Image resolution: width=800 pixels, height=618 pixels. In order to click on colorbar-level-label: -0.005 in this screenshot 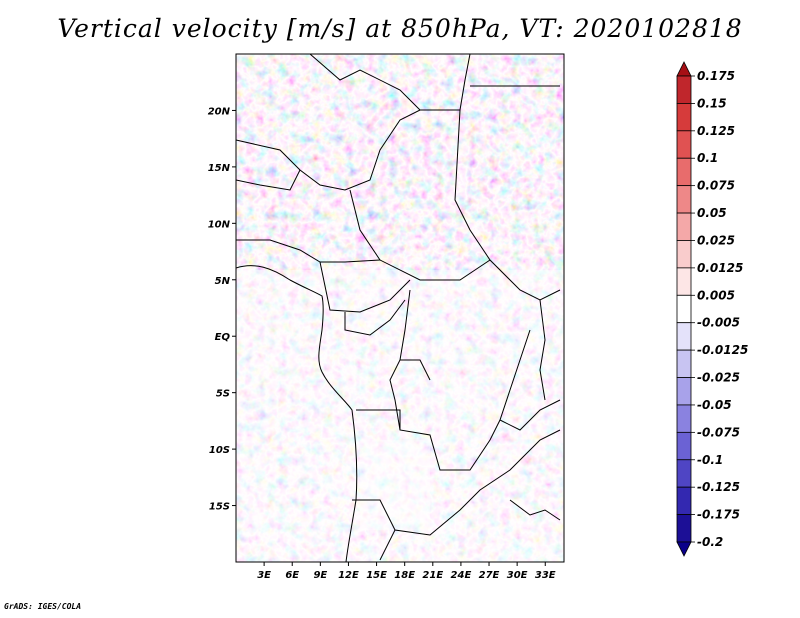, I will do `click(718, 323)`.